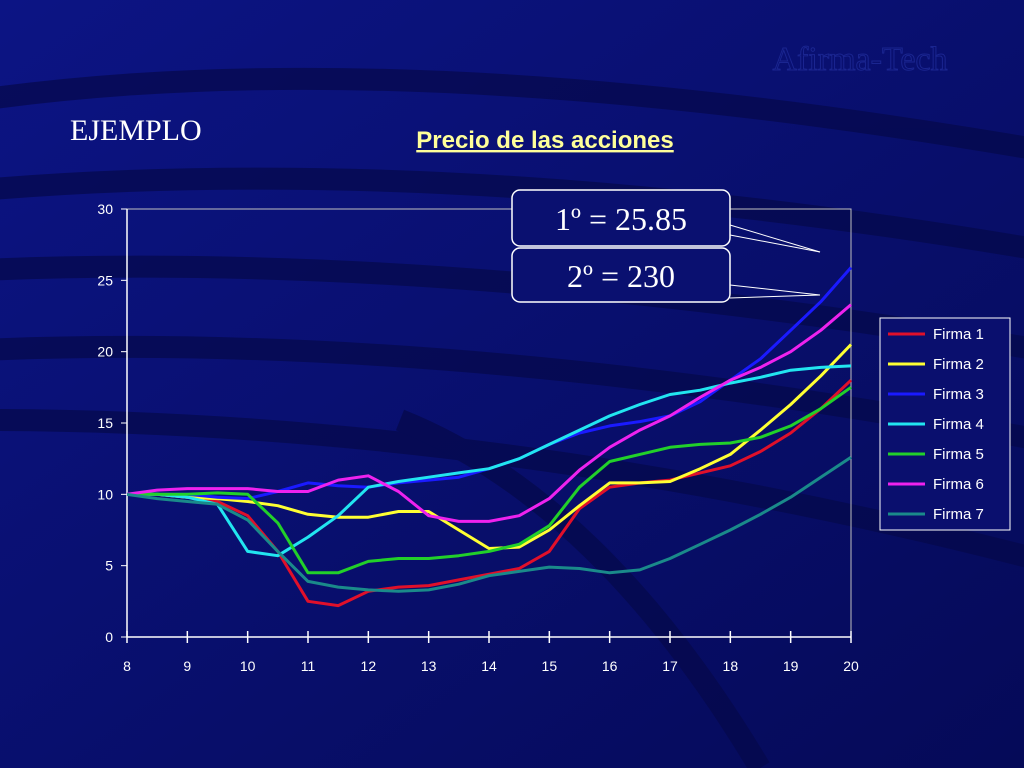 Image resolution: width=1024 pixels, height=768 pixels. Describe the element at coordinates (731, 666) in the screenshot. I see `x-tick-label: 18` at that location.